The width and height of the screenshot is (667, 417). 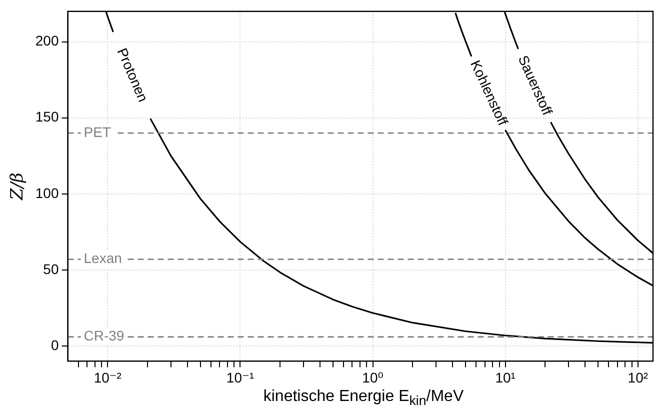 What do you see at coordinates (240, 377) in the screenshot?
I see `x-tick-label: 10⁻¹` at bounding box center [240, 377].